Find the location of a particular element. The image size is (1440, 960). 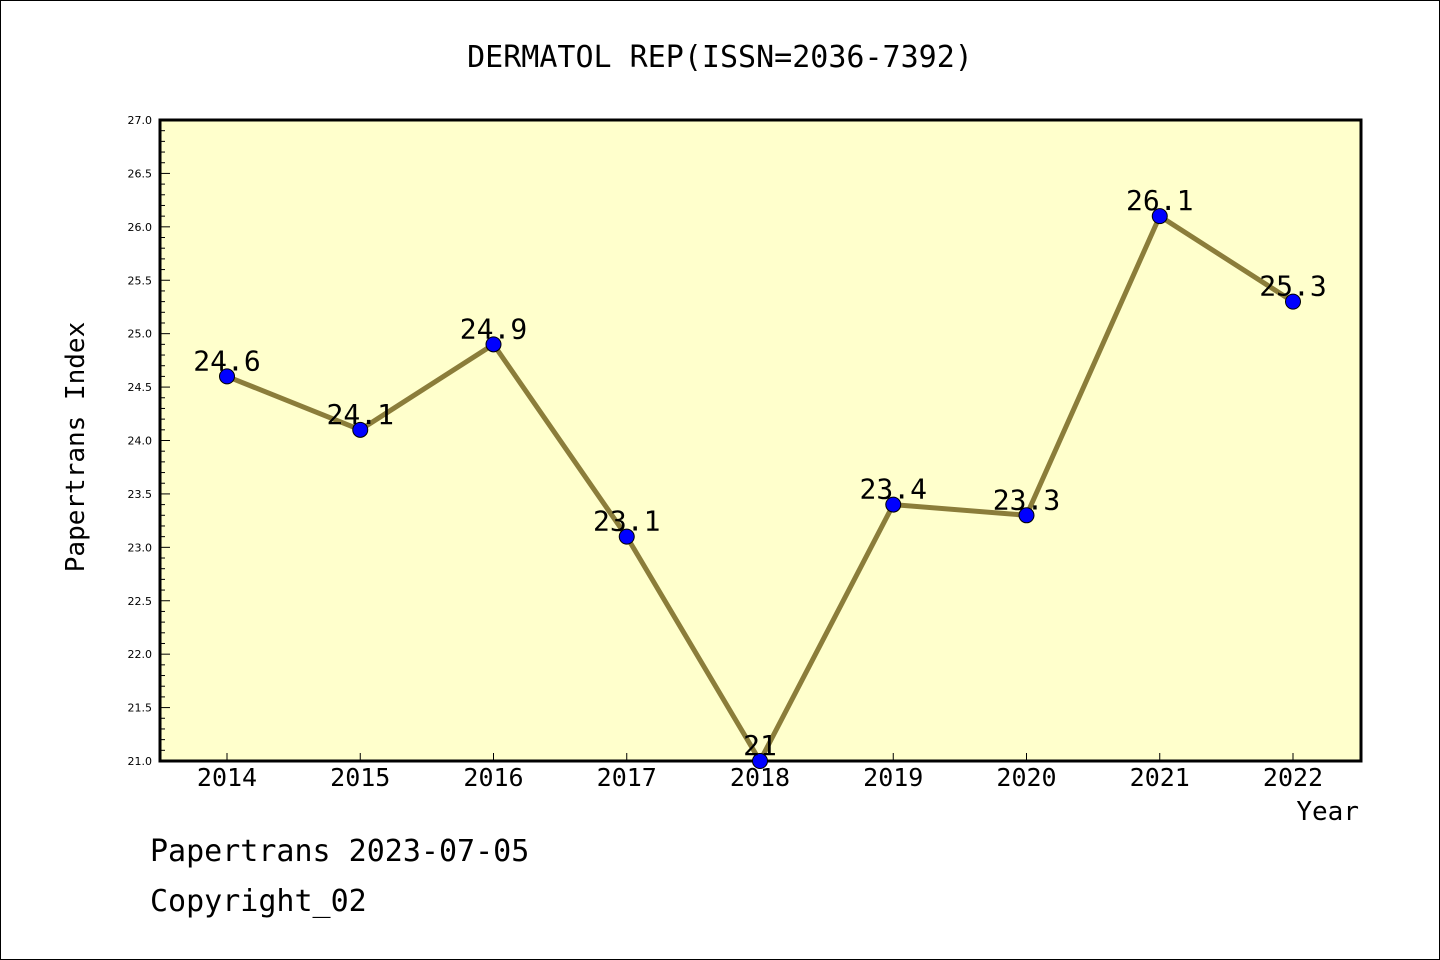

x-tick-label: 2020 is located at coordinates (1026, 777).